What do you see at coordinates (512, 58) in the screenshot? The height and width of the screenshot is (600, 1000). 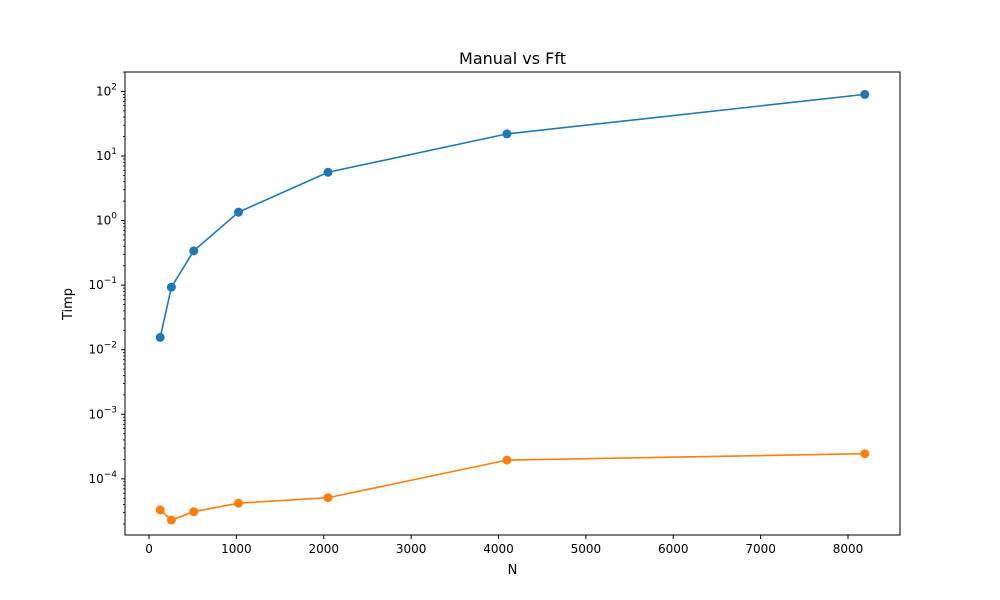 I see `chart-title: Manual vs Fft` at bounding box center [512, 58].